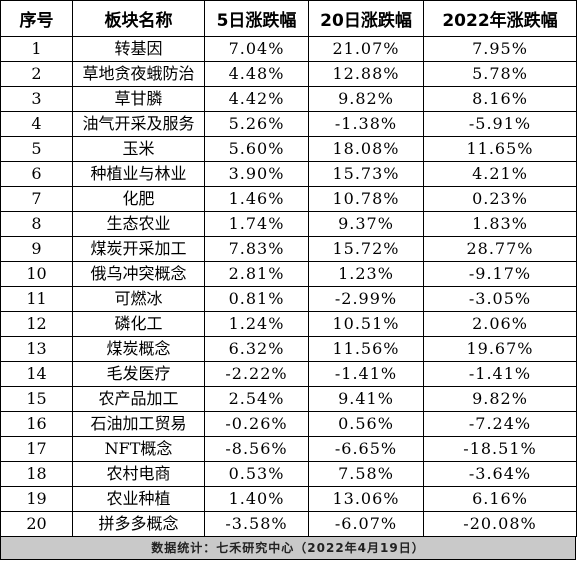 The height and width of the screenshot is (562, 577). I want to click on table-row: 5 玉米 5.60% 18.08% 11.65%, so click(288, 149).